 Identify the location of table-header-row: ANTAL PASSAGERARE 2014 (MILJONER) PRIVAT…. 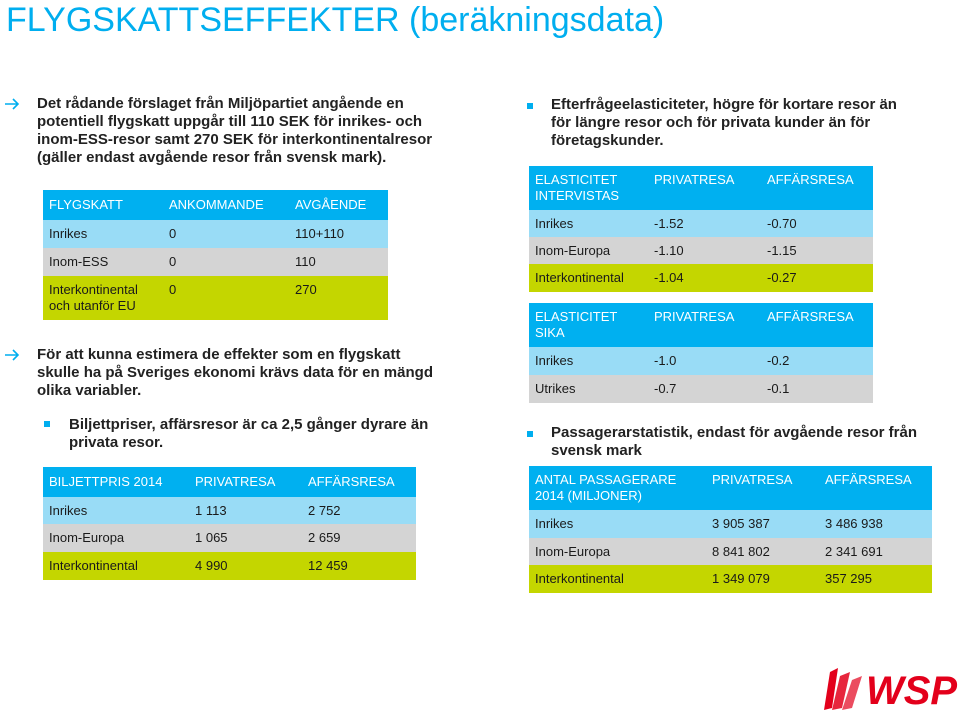
(730, 488).